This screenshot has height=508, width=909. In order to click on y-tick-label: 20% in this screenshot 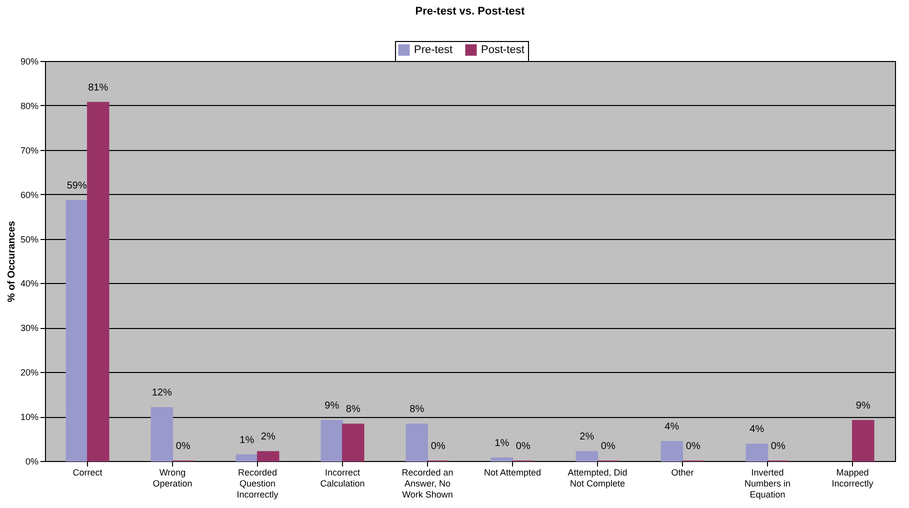, I will do `click(29, 373)`.